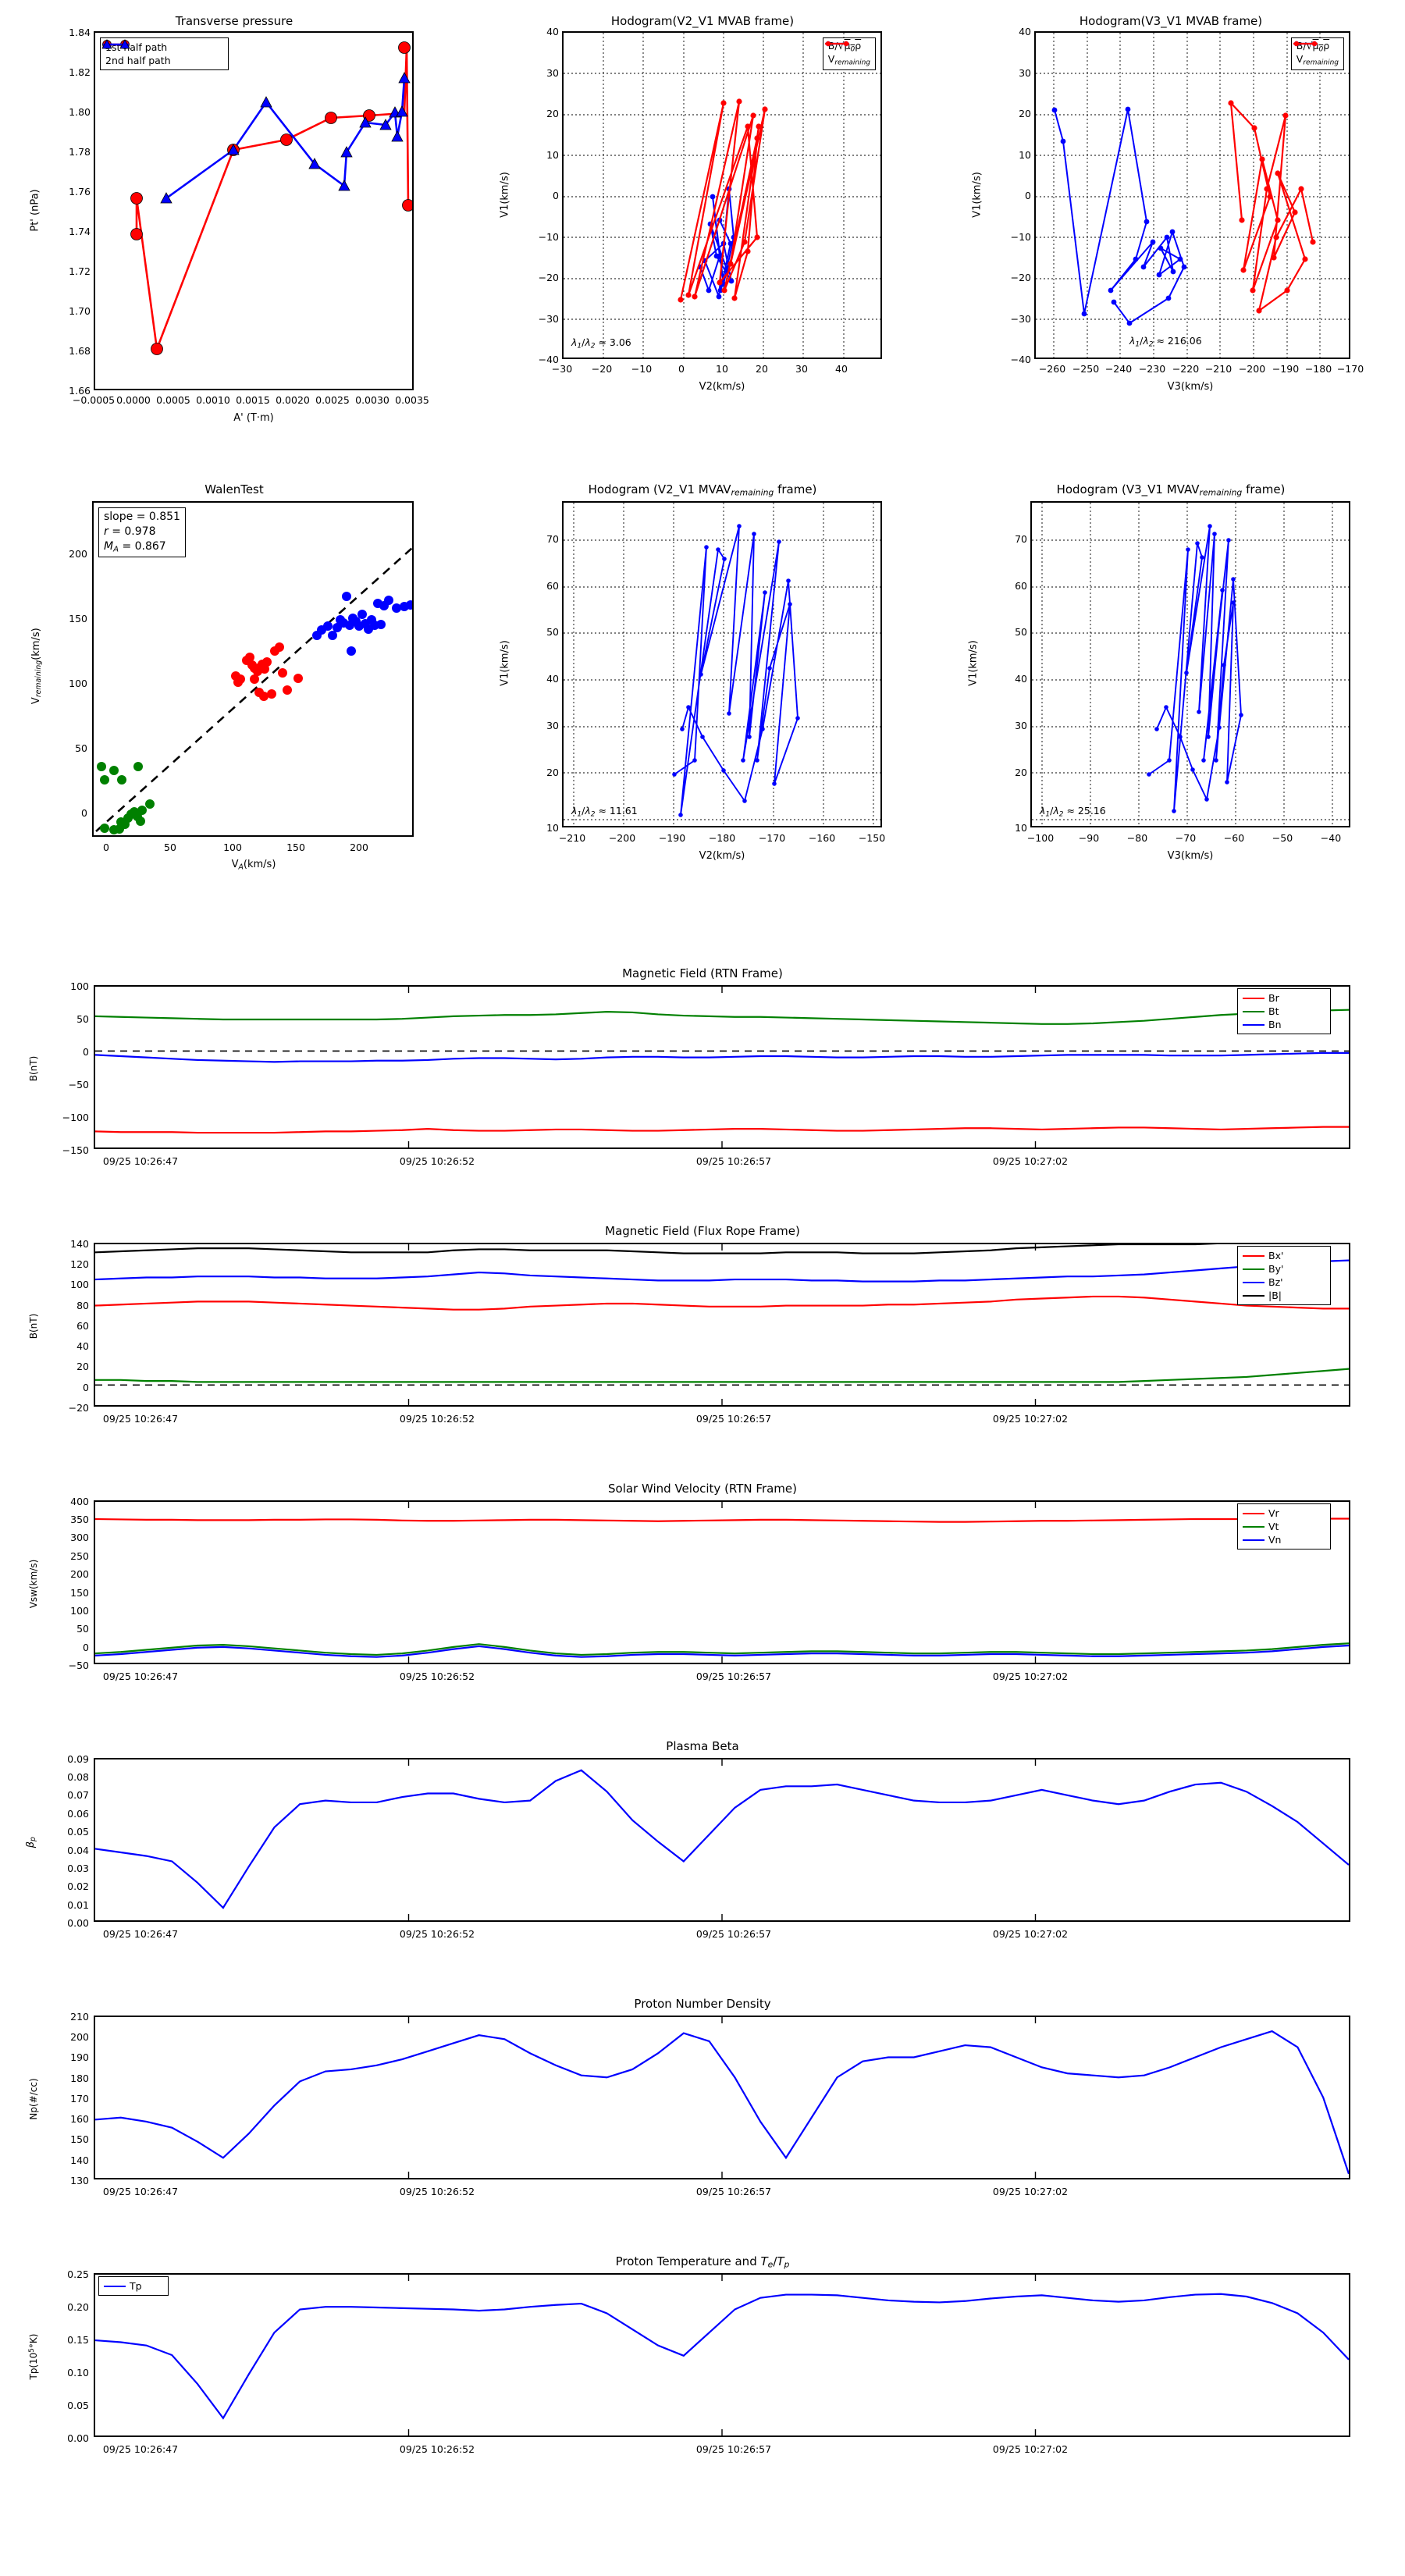  Describe the element at coordinates (722, 1324) in the screenshot. I see `magnetic-field-fluxrope-canvas` at that location.